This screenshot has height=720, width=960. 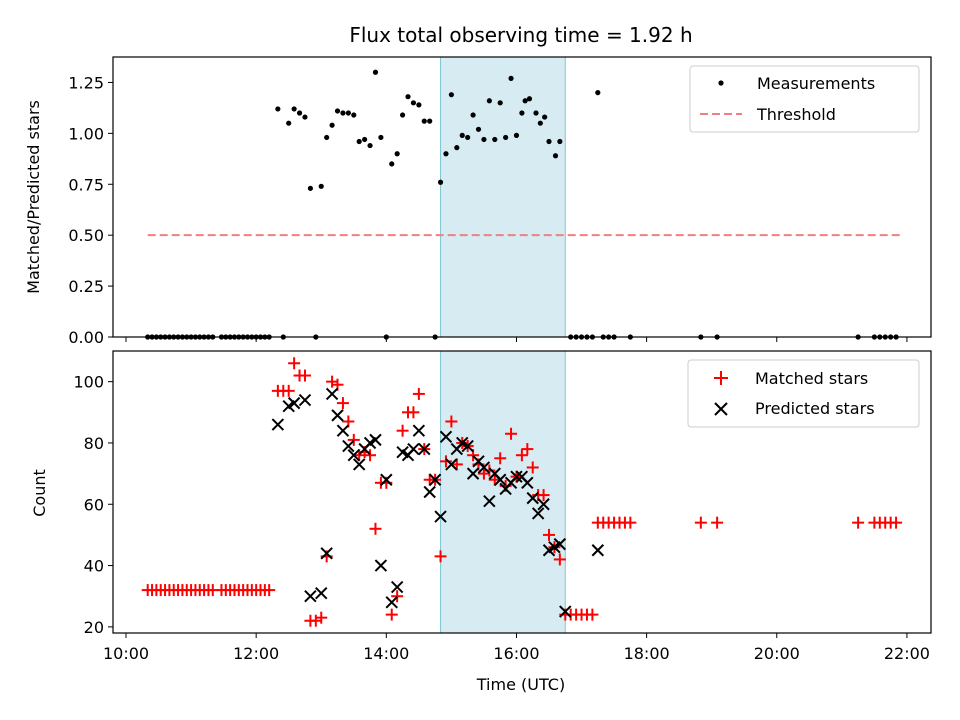 What do you see at coordinates (94, 443) in the screenshot?
I see `bottom-y-tick-label: 80` at bounding box center [94, 443].